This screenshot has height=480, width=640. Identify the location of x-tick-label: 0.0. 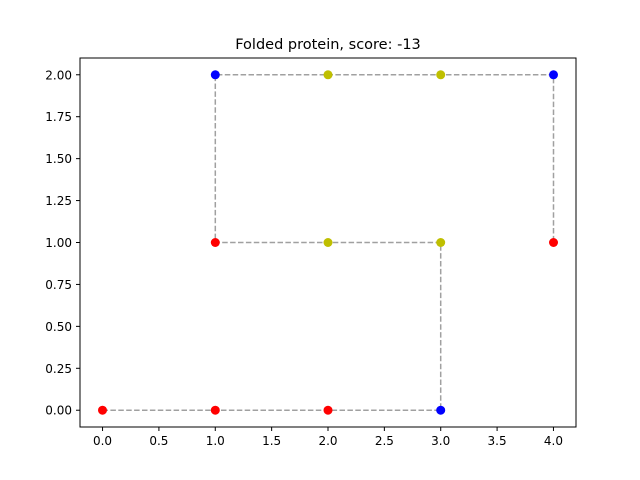
(102, 441).